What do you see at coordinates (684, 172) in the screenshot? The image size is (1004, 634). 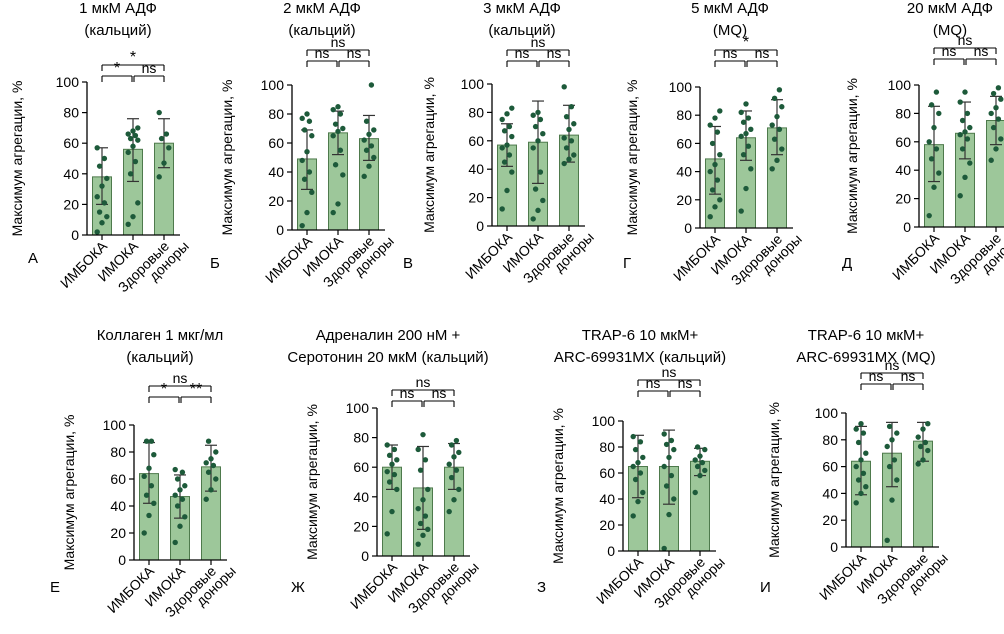 I see `y-tick-label: 40` at bounding box center [684, 172].